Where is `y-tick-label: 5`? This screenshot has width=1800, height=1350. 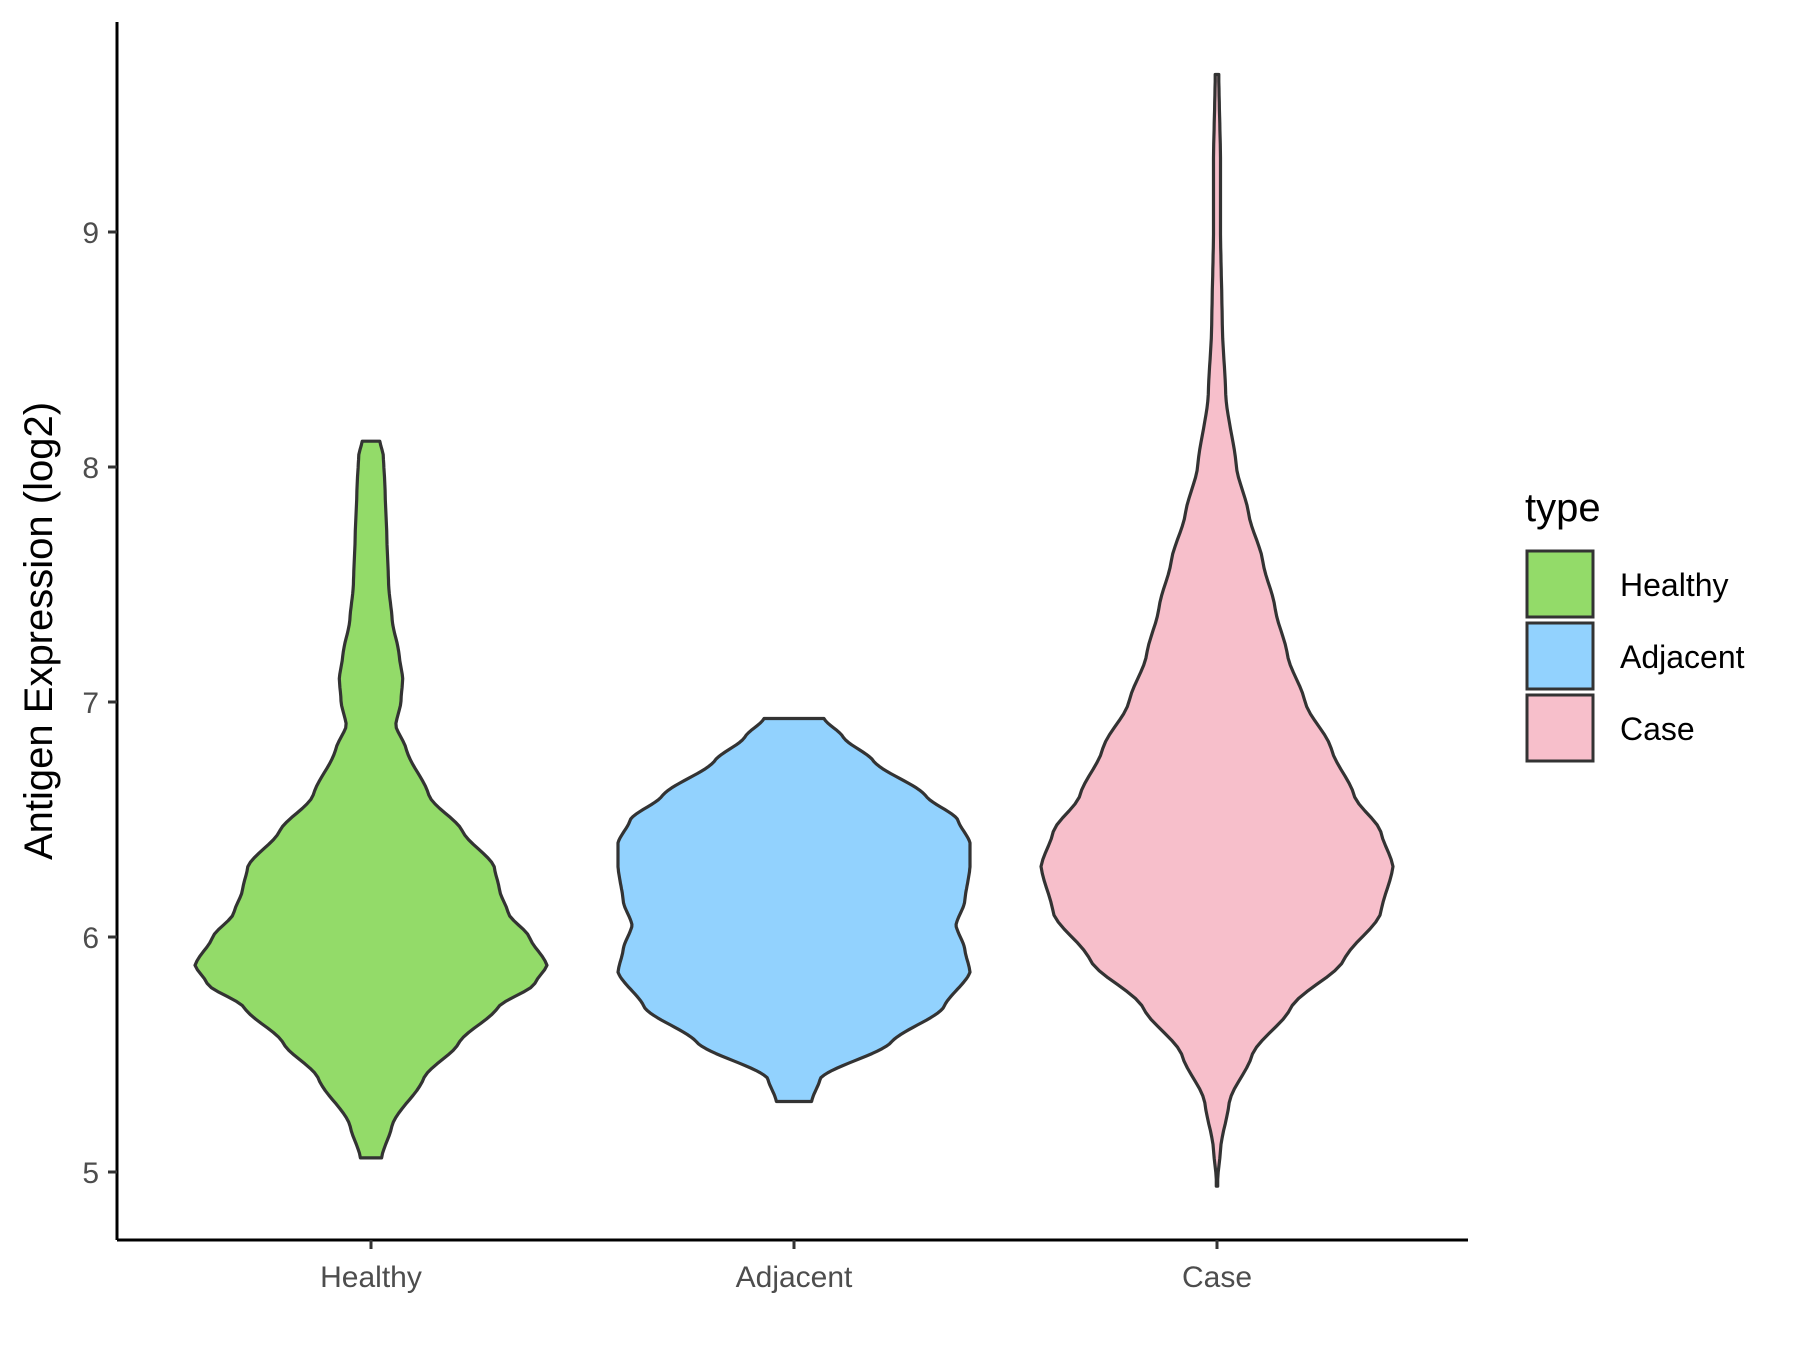 y-tick-label: 5 is located at coordinates (90, 1173).